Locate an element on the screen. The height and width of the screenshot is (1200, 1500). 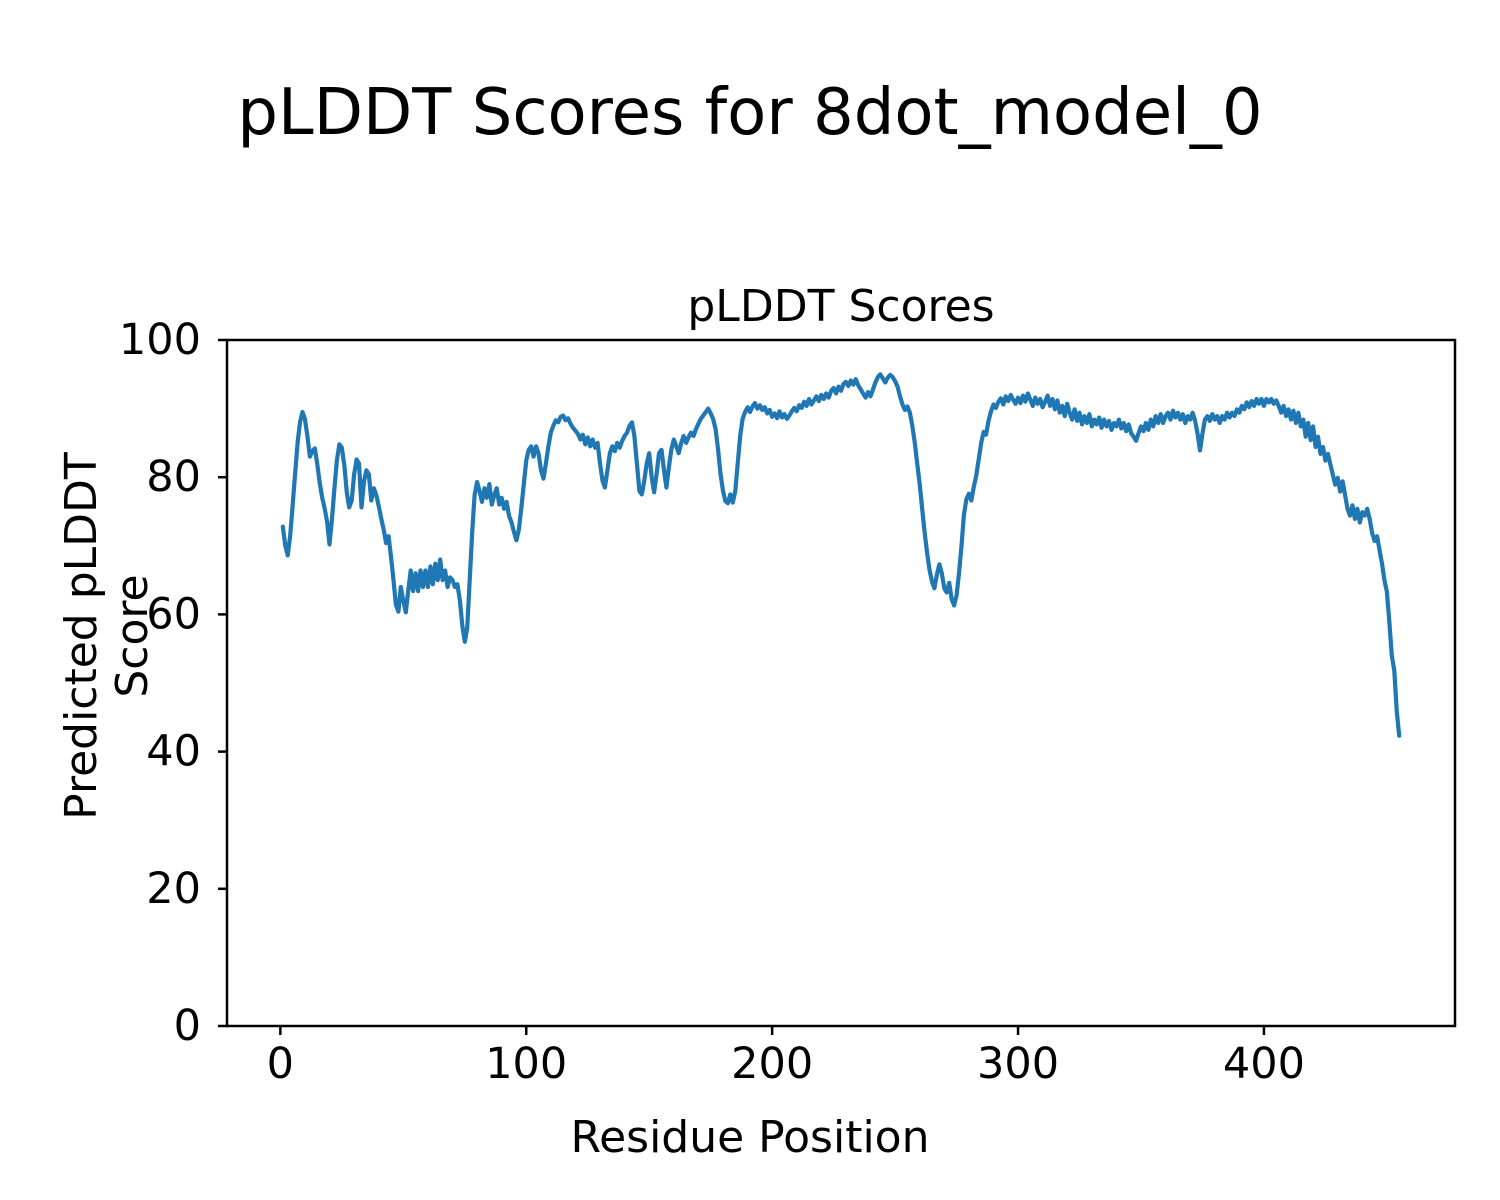
y-tick-label: 20 is located at coordinates (173, 889).